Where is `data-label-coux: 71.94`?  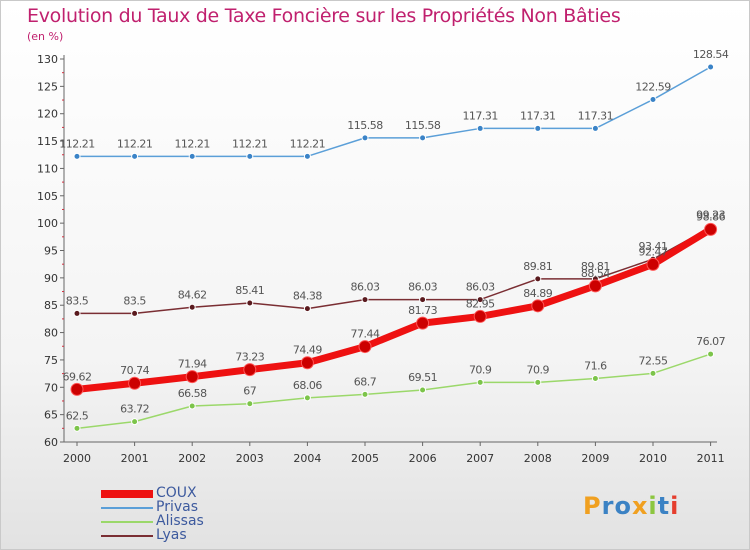
data-label-coux: 71.94 is located at coordinates (192, 364).